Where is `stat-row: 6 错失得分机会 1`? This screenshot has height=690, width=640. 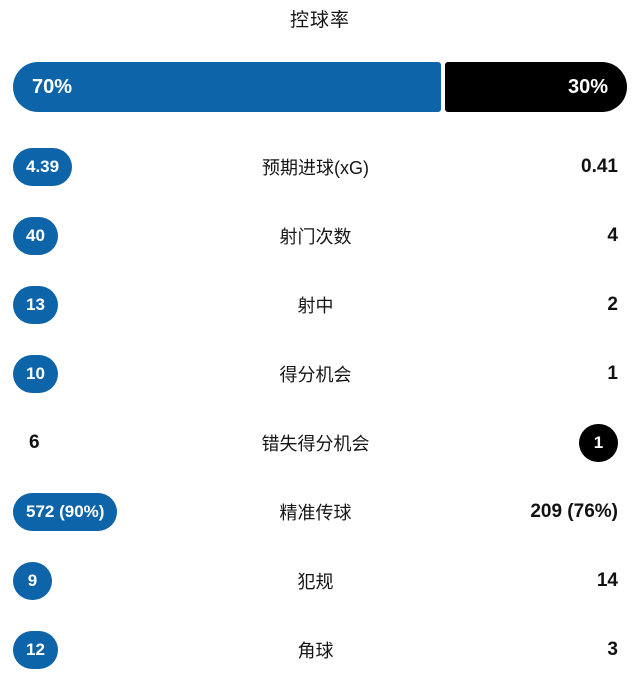 stat-row: 6 错失得分机会 1 is located at coordinates (320, 442).